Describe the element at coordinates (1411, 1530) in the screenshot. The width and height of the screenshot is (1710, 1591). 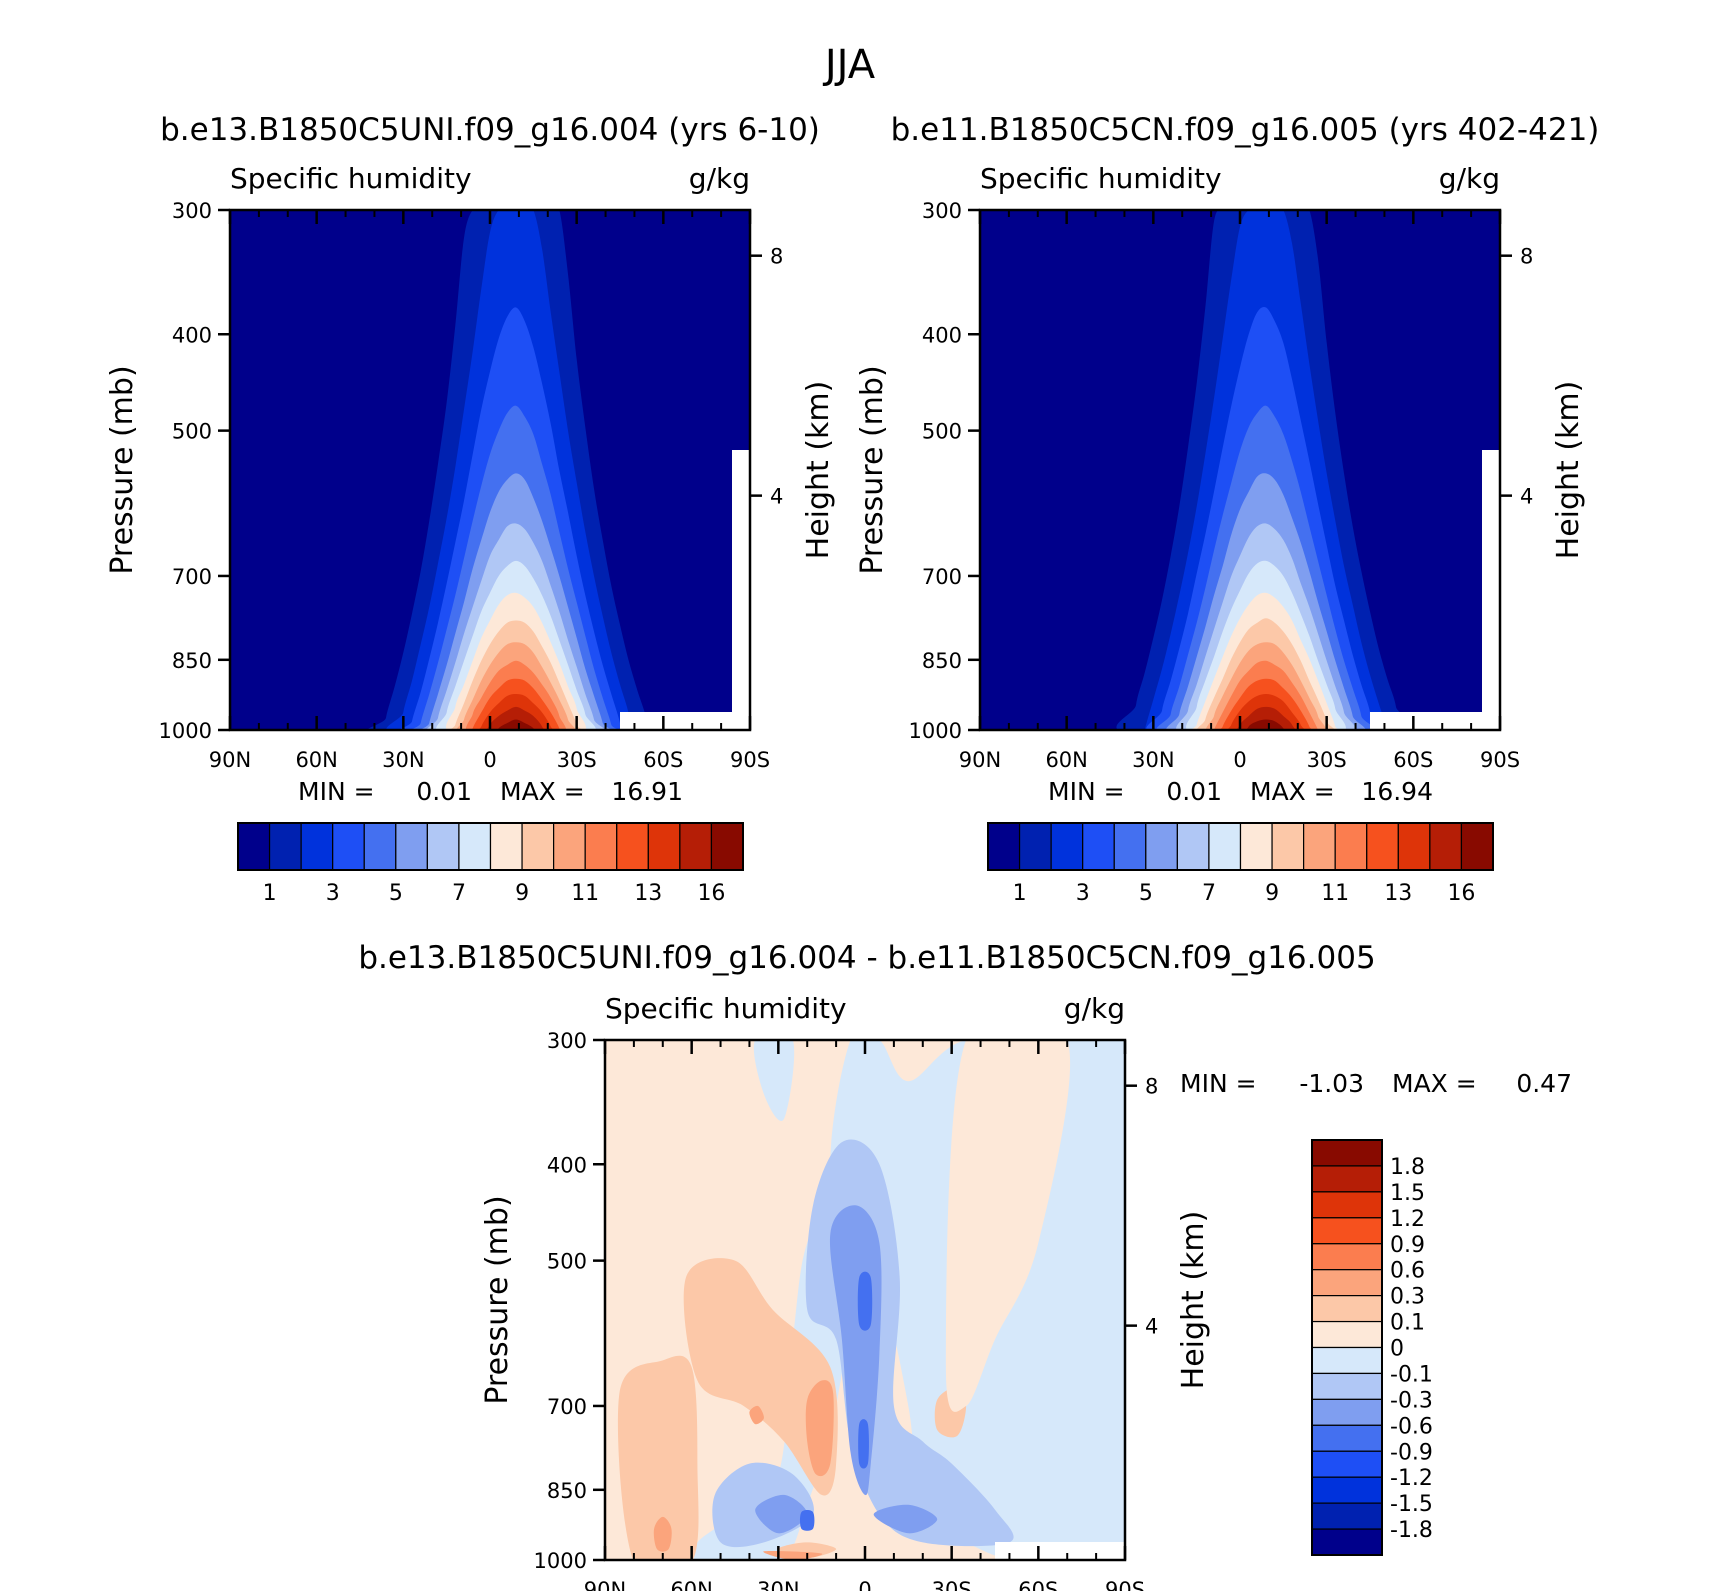
I see `colorbar-label: -1.8` at that location.